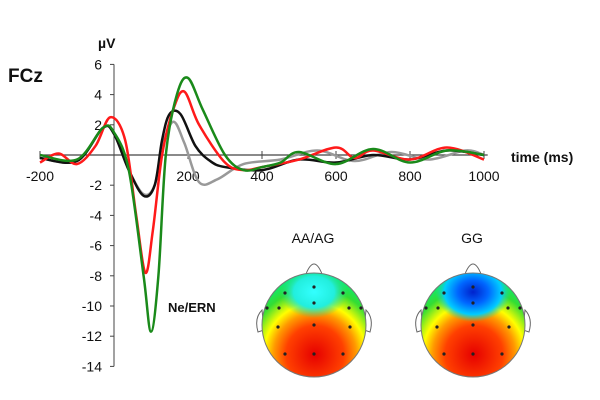 The width and height of the screenshot is (600, 400). Describe the element at coordinates (542, 157) in the screenshot. I see `x-axis-label: time (ms)` at that location.